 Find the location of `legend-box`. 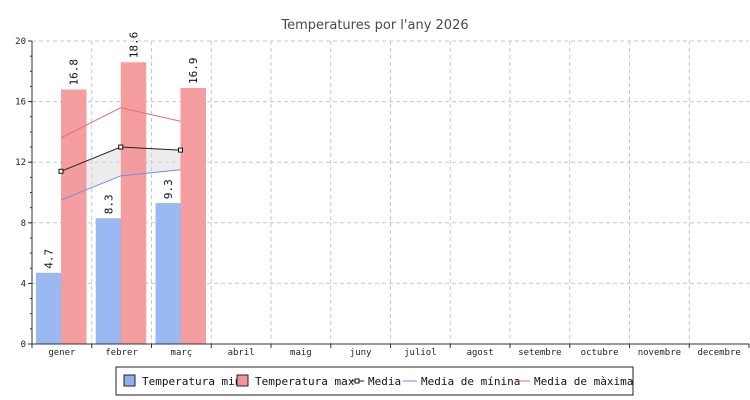

legend-box is located at coordinates (374, 381).